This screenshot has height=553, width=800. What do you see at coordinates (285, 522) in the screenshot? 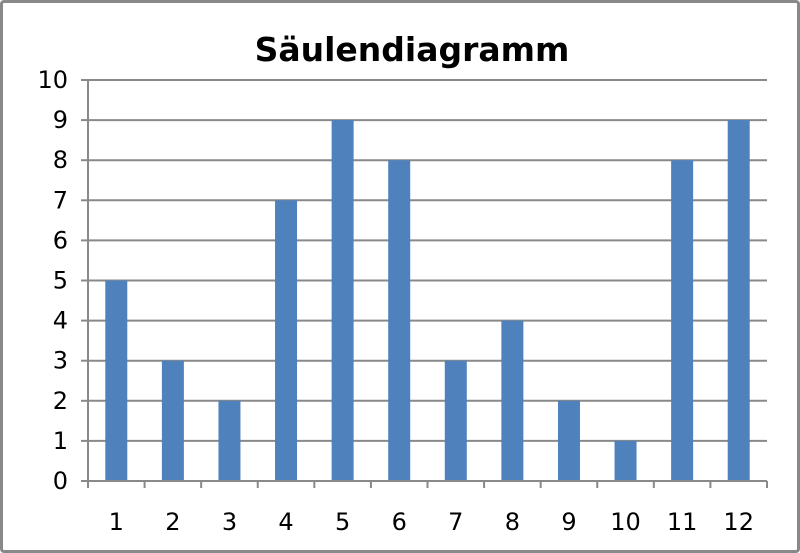
I see `x-tick-label: 4` at bounding box center [285, 522].